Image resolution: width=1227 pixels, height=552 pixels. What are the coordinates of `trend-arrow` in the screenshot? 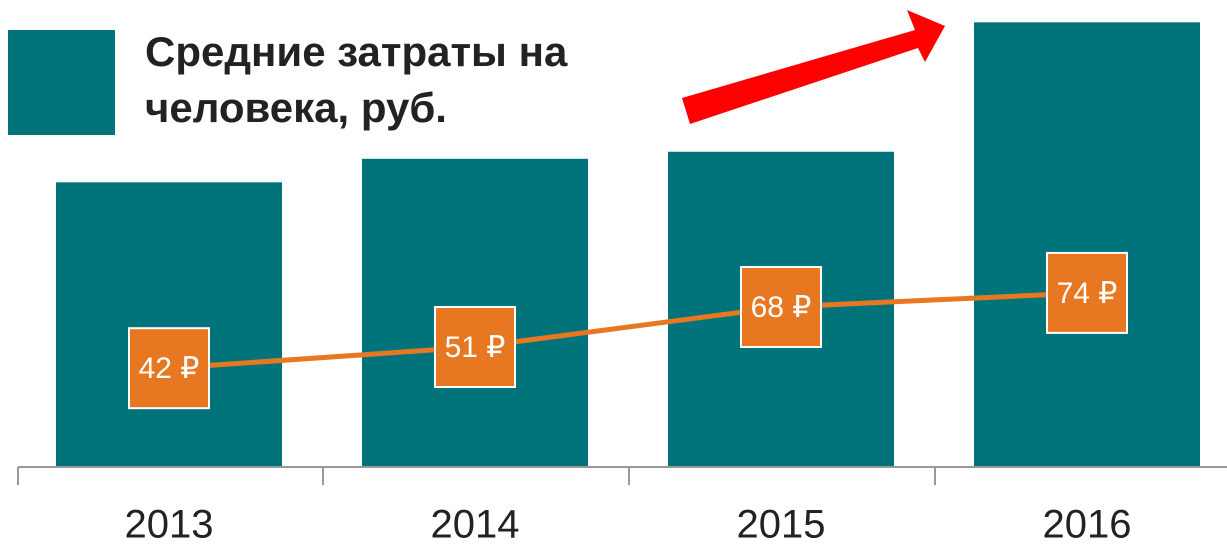 It's located at (813, 67).